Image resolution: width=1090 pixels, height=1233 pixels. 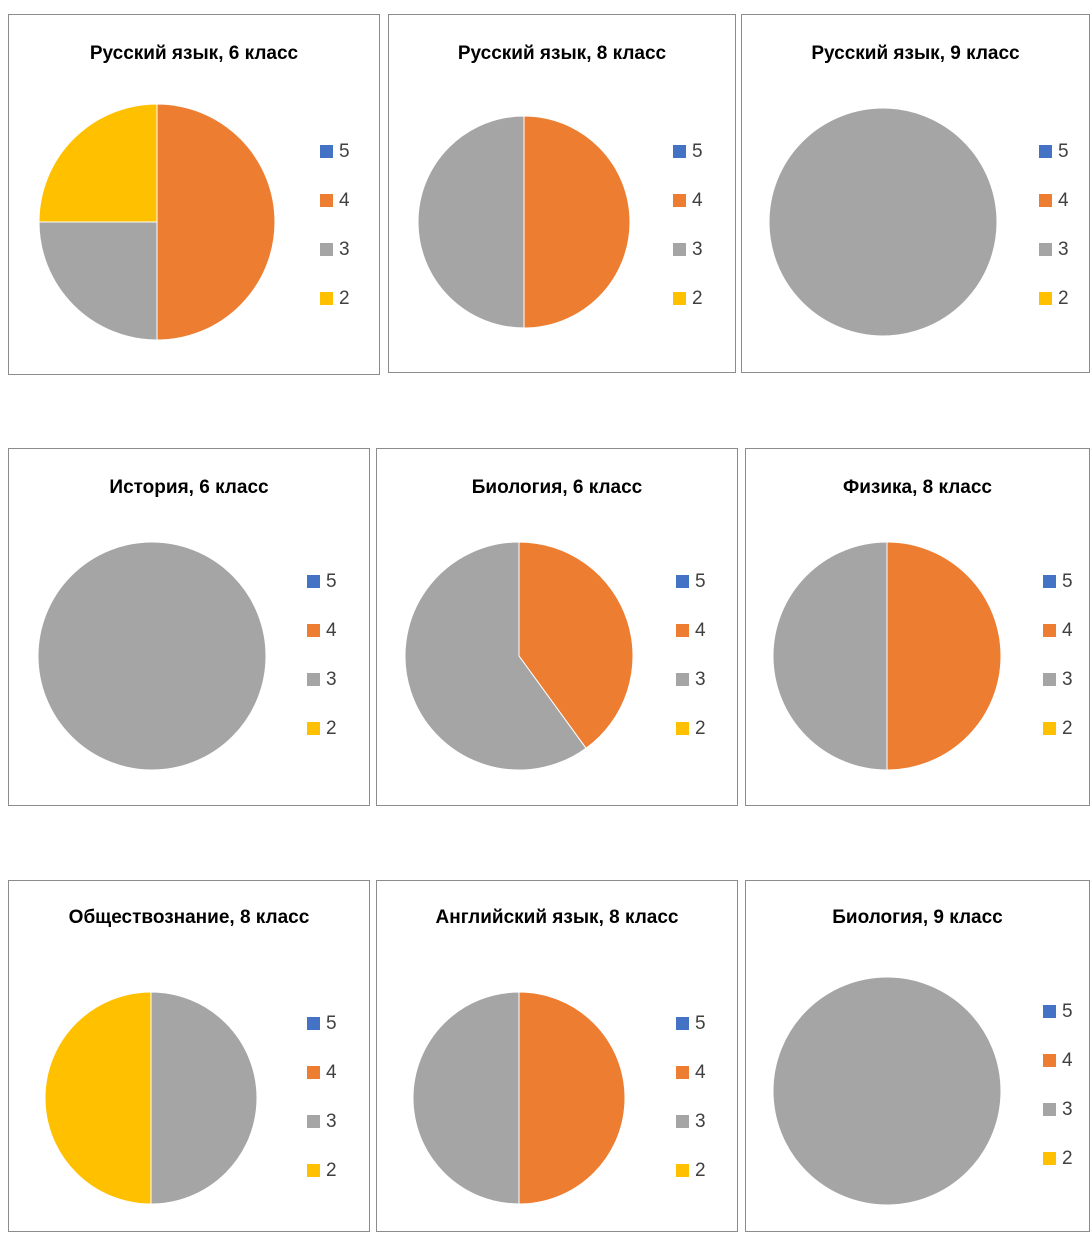 I want to click on chart-panel-4: История, 6 класс 5 4 3 2, so click(x=189, y=627).